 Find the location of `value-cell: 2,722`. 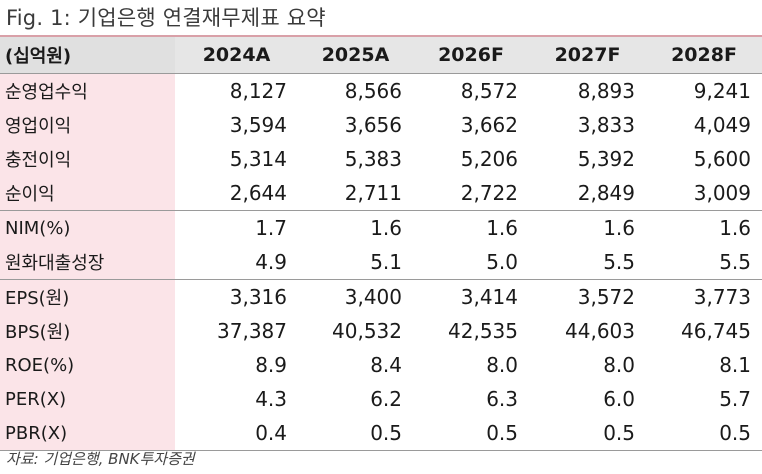

value-cell: 2,722 is located at coordinates (489, 193).